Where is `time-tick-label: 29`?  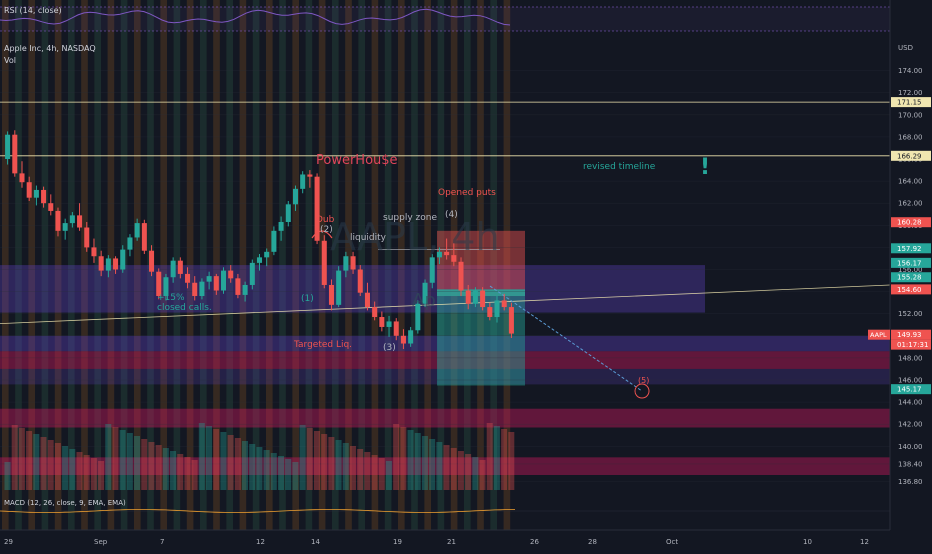 time-tick-label: 29 is located at coordinates (8, 542).